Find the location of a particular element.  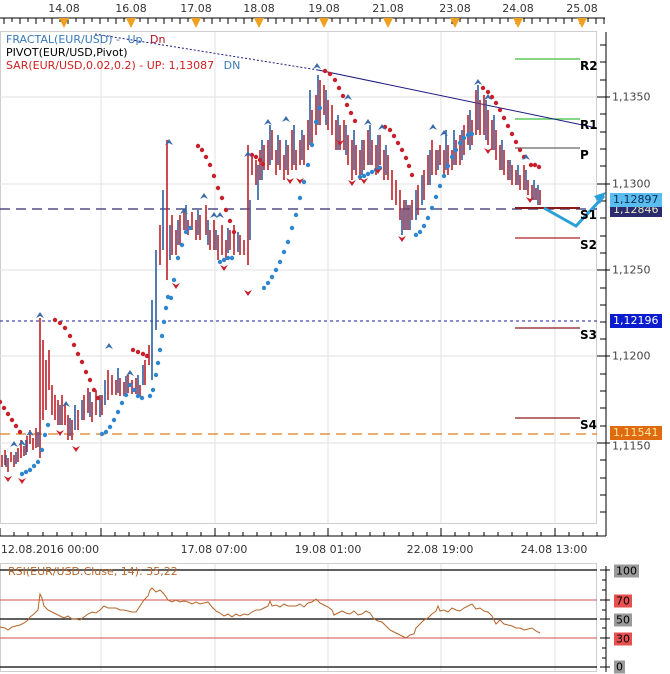

date-label: 23.08 is located at coordinates (455, 8).